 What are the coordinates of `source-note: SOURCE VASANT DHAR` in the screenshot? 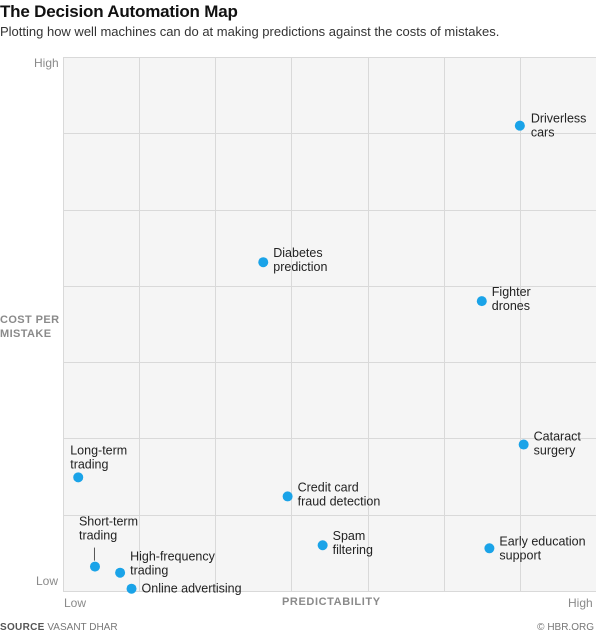 It's located at (59, 627).